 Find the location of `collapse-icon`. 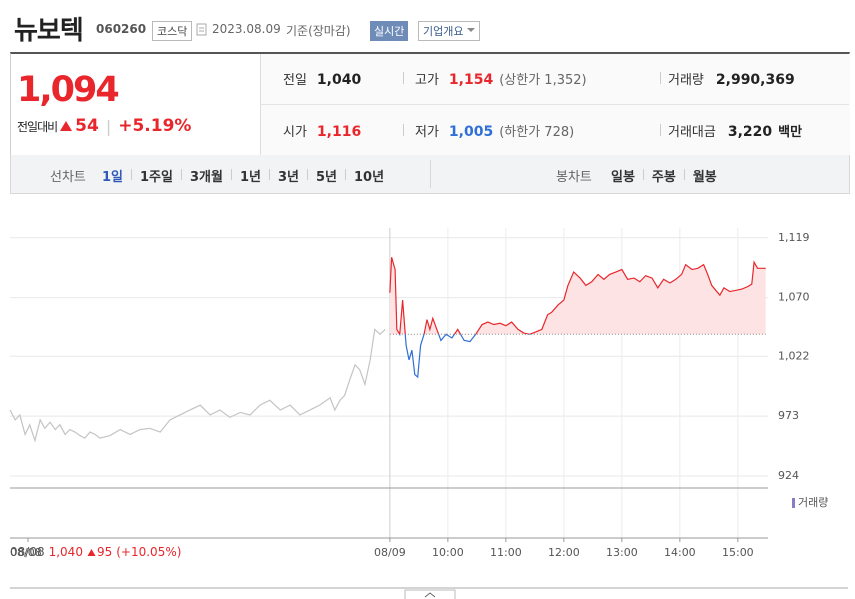

collapse-icon is located at coordinates (430, 595).